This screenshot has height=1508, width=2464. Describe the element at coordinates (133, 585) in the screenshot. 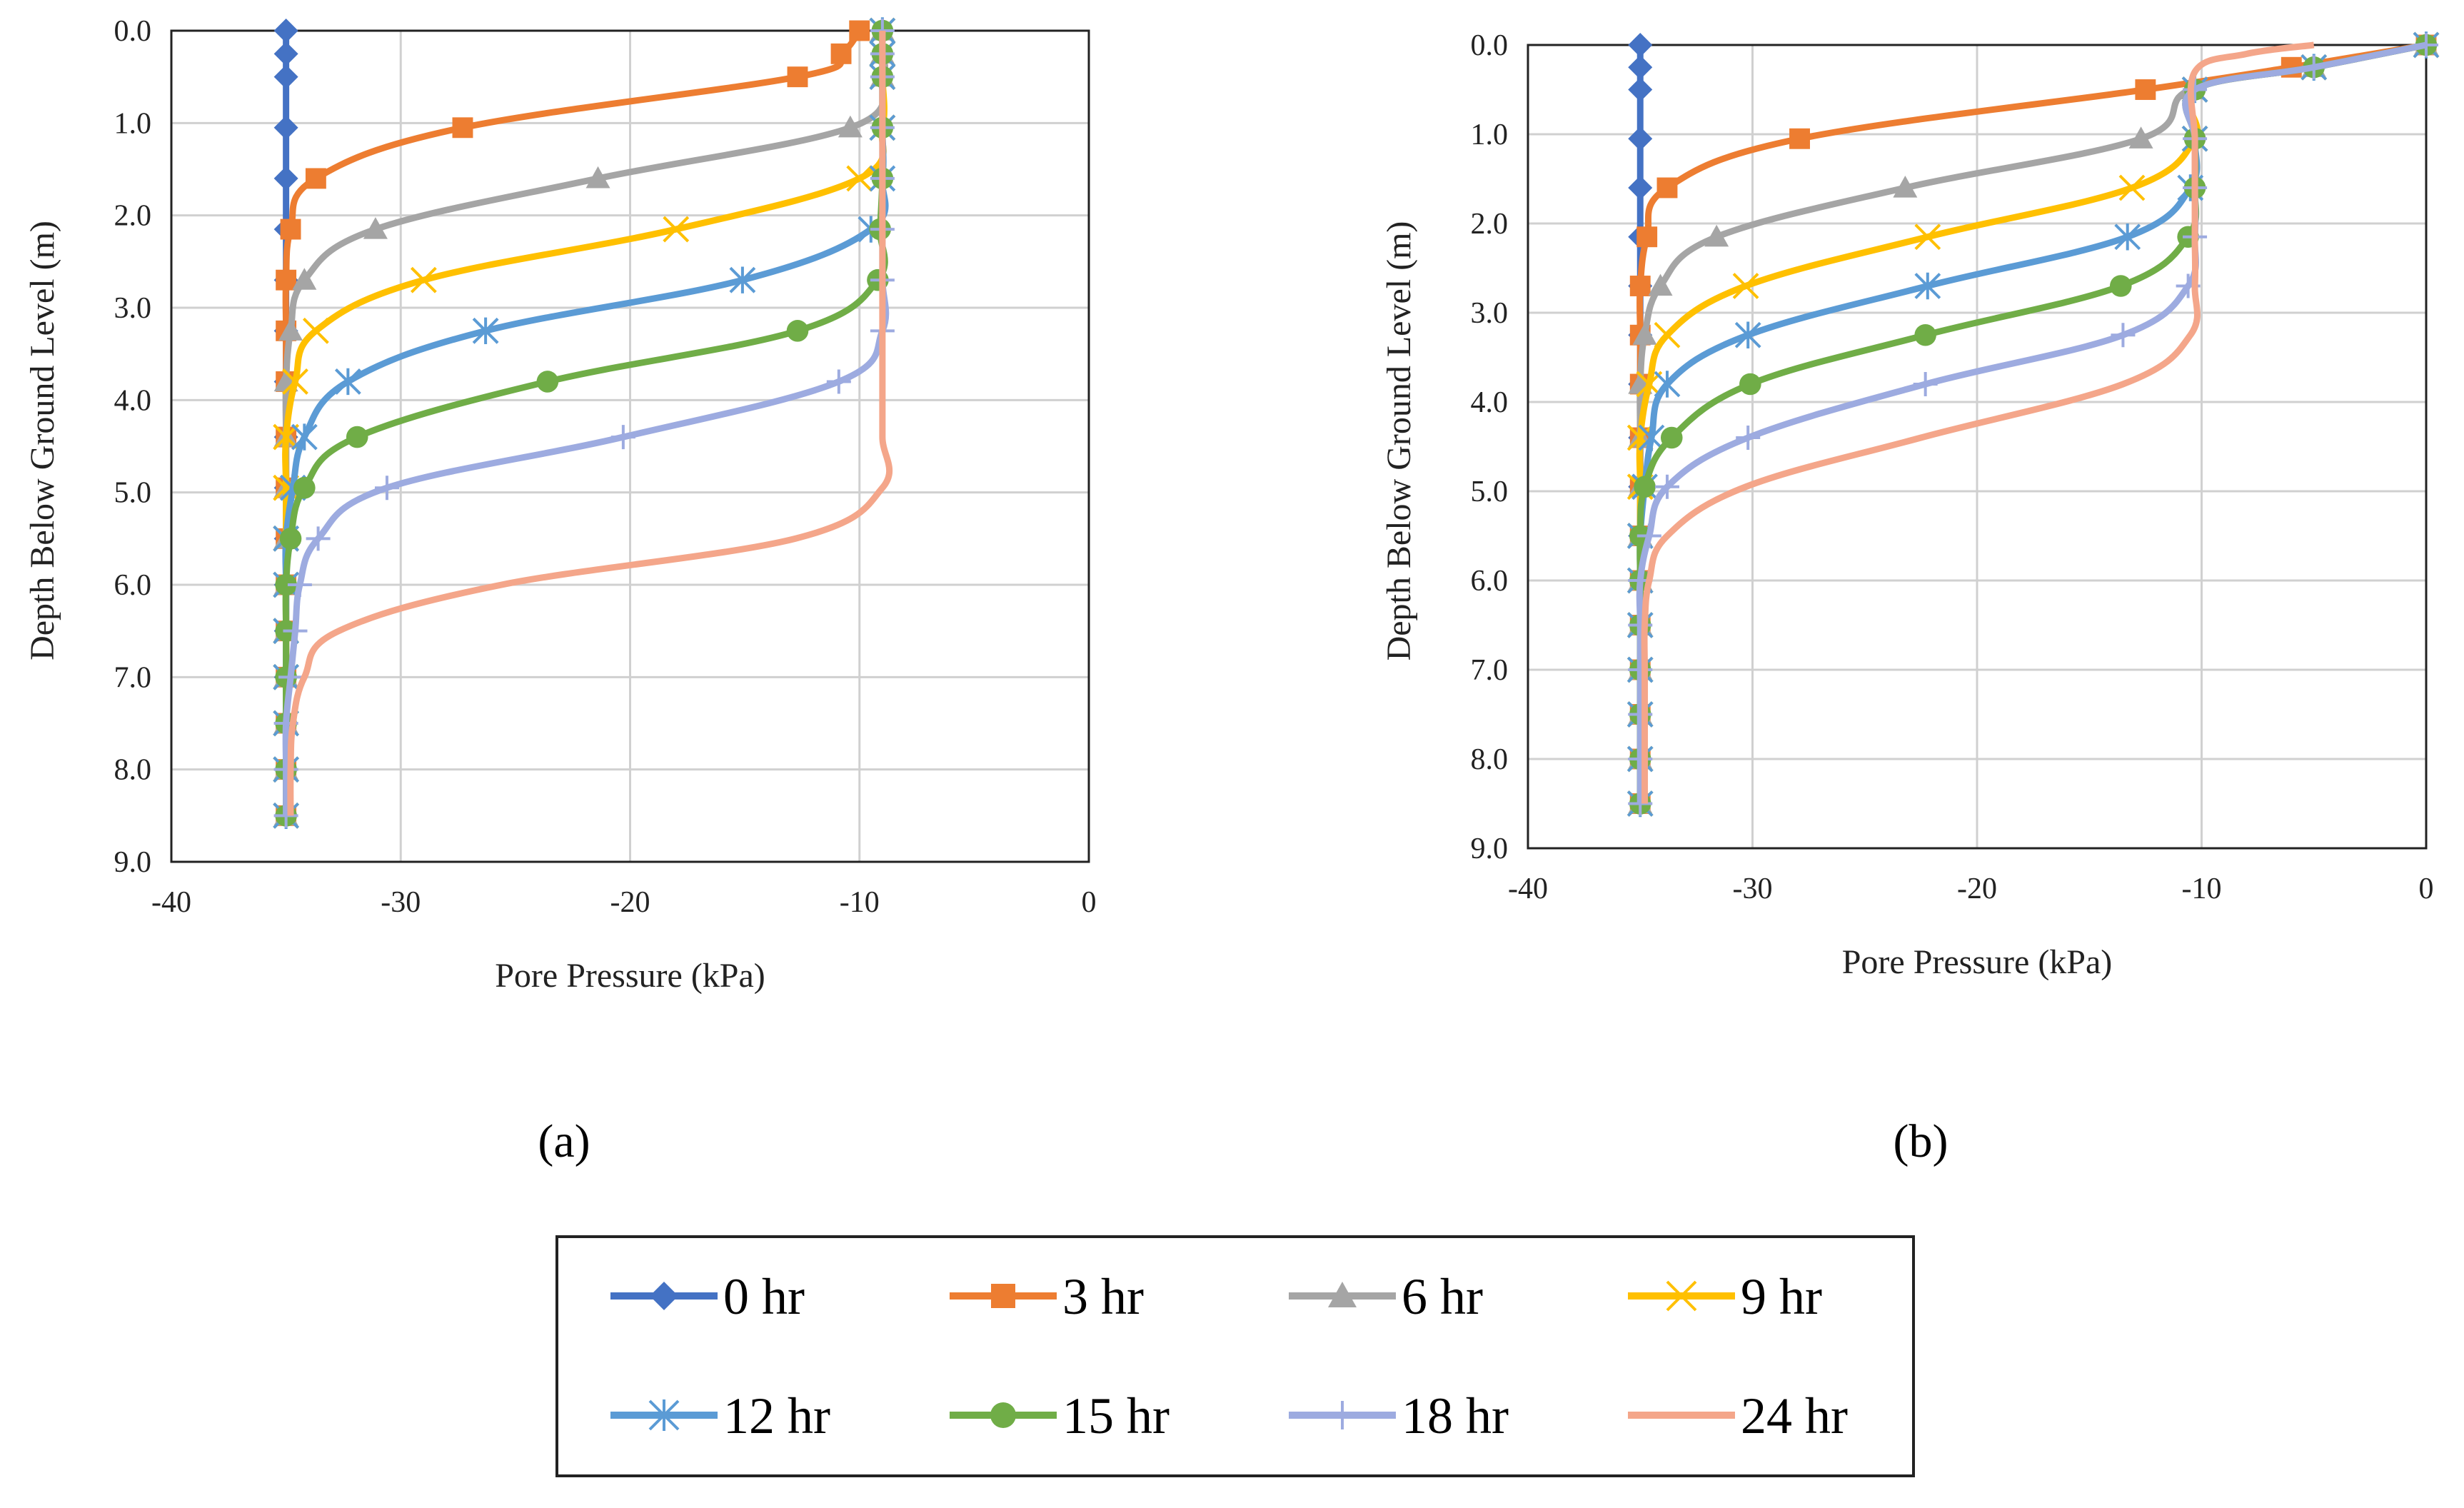

I see `y-tick-label: 6.0` at that location.